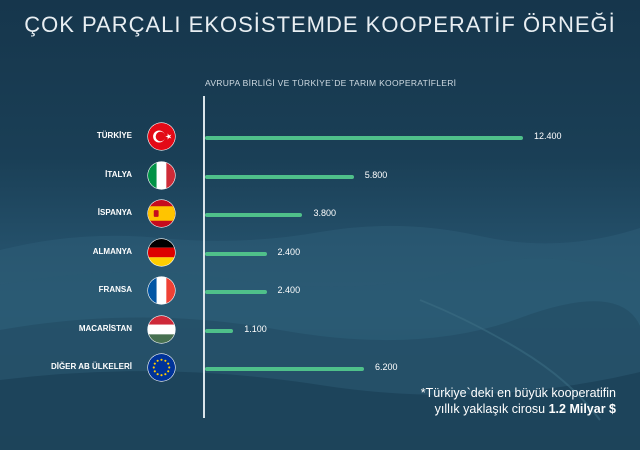  I want to click on value-label: 1.100, so click(255, 328).